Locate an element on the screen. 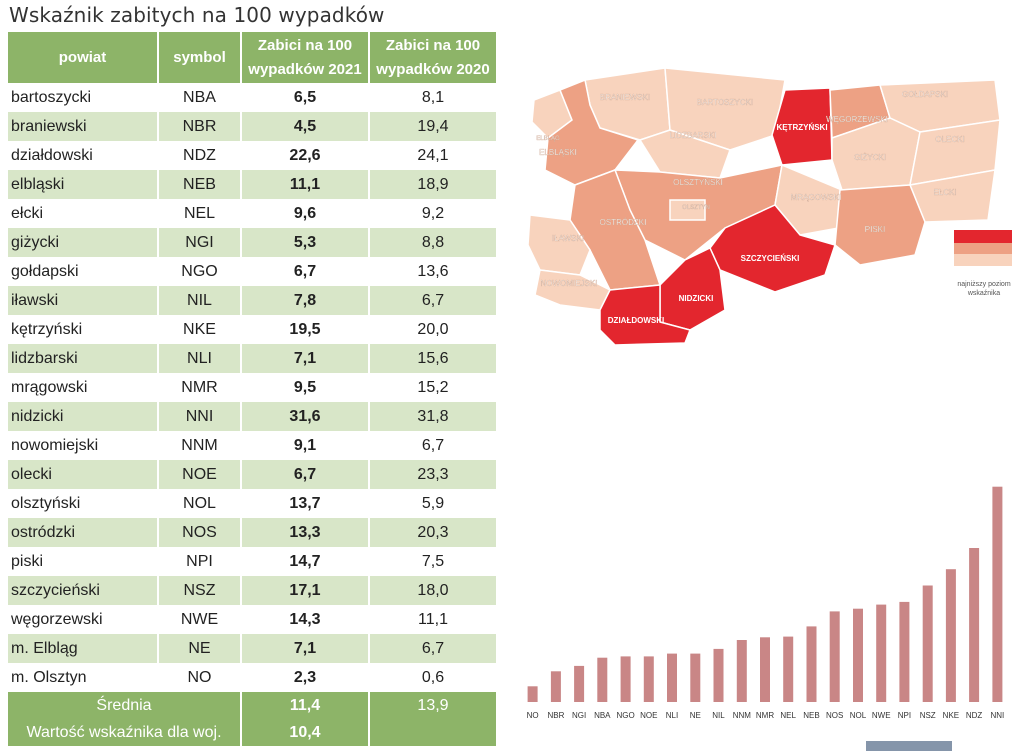  row-name: piski is located at coordinates (83, 561).